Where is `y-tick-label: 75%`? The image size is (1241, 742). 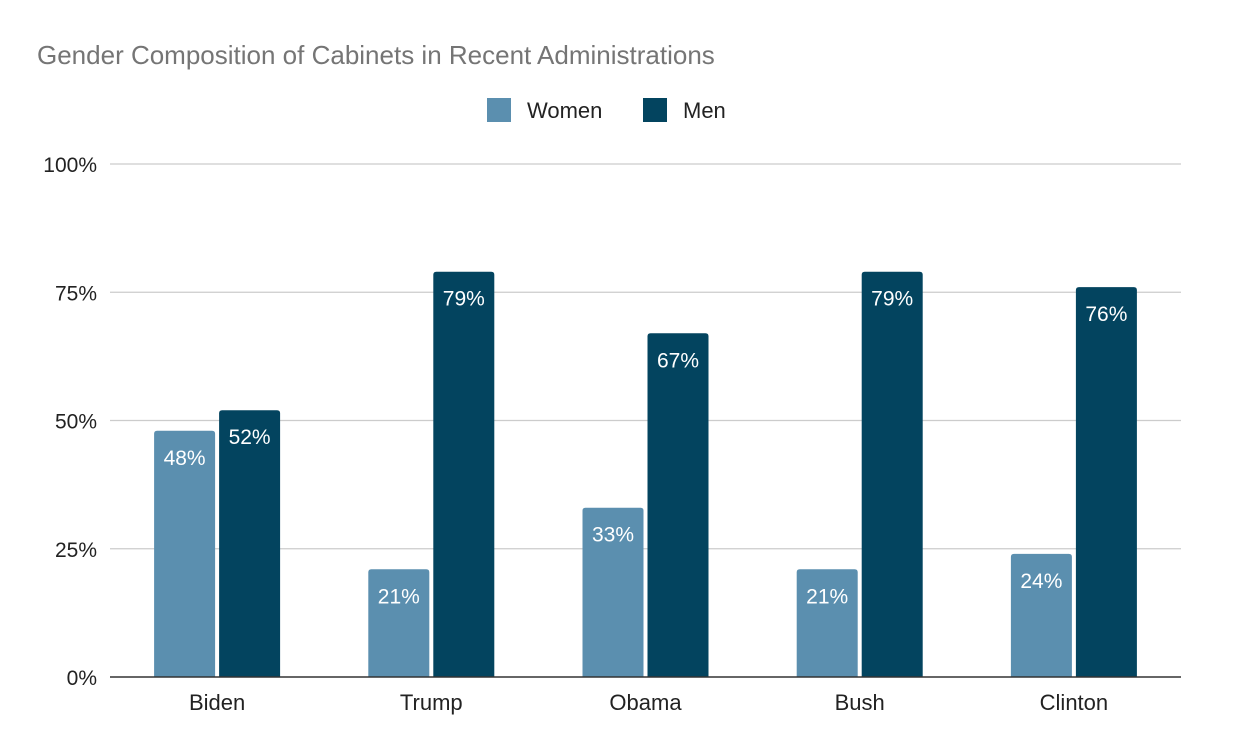
y-tick-label: 75% is located at coordinates (76, 293).